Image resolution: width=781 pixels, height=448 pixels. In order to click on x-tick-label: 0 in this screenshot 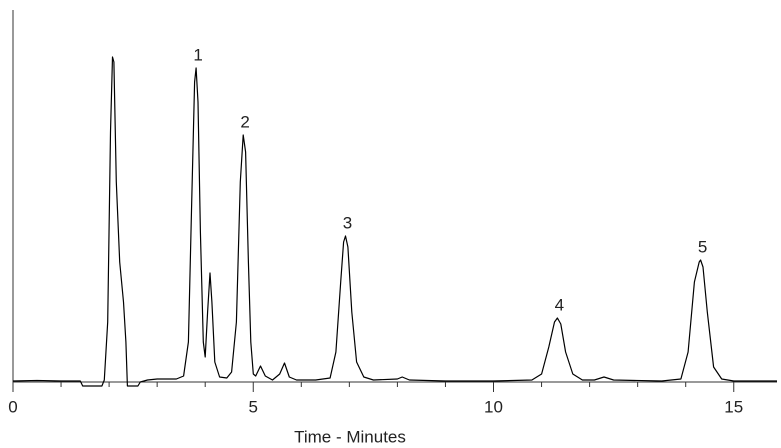, I will do `click(12, 406)`.